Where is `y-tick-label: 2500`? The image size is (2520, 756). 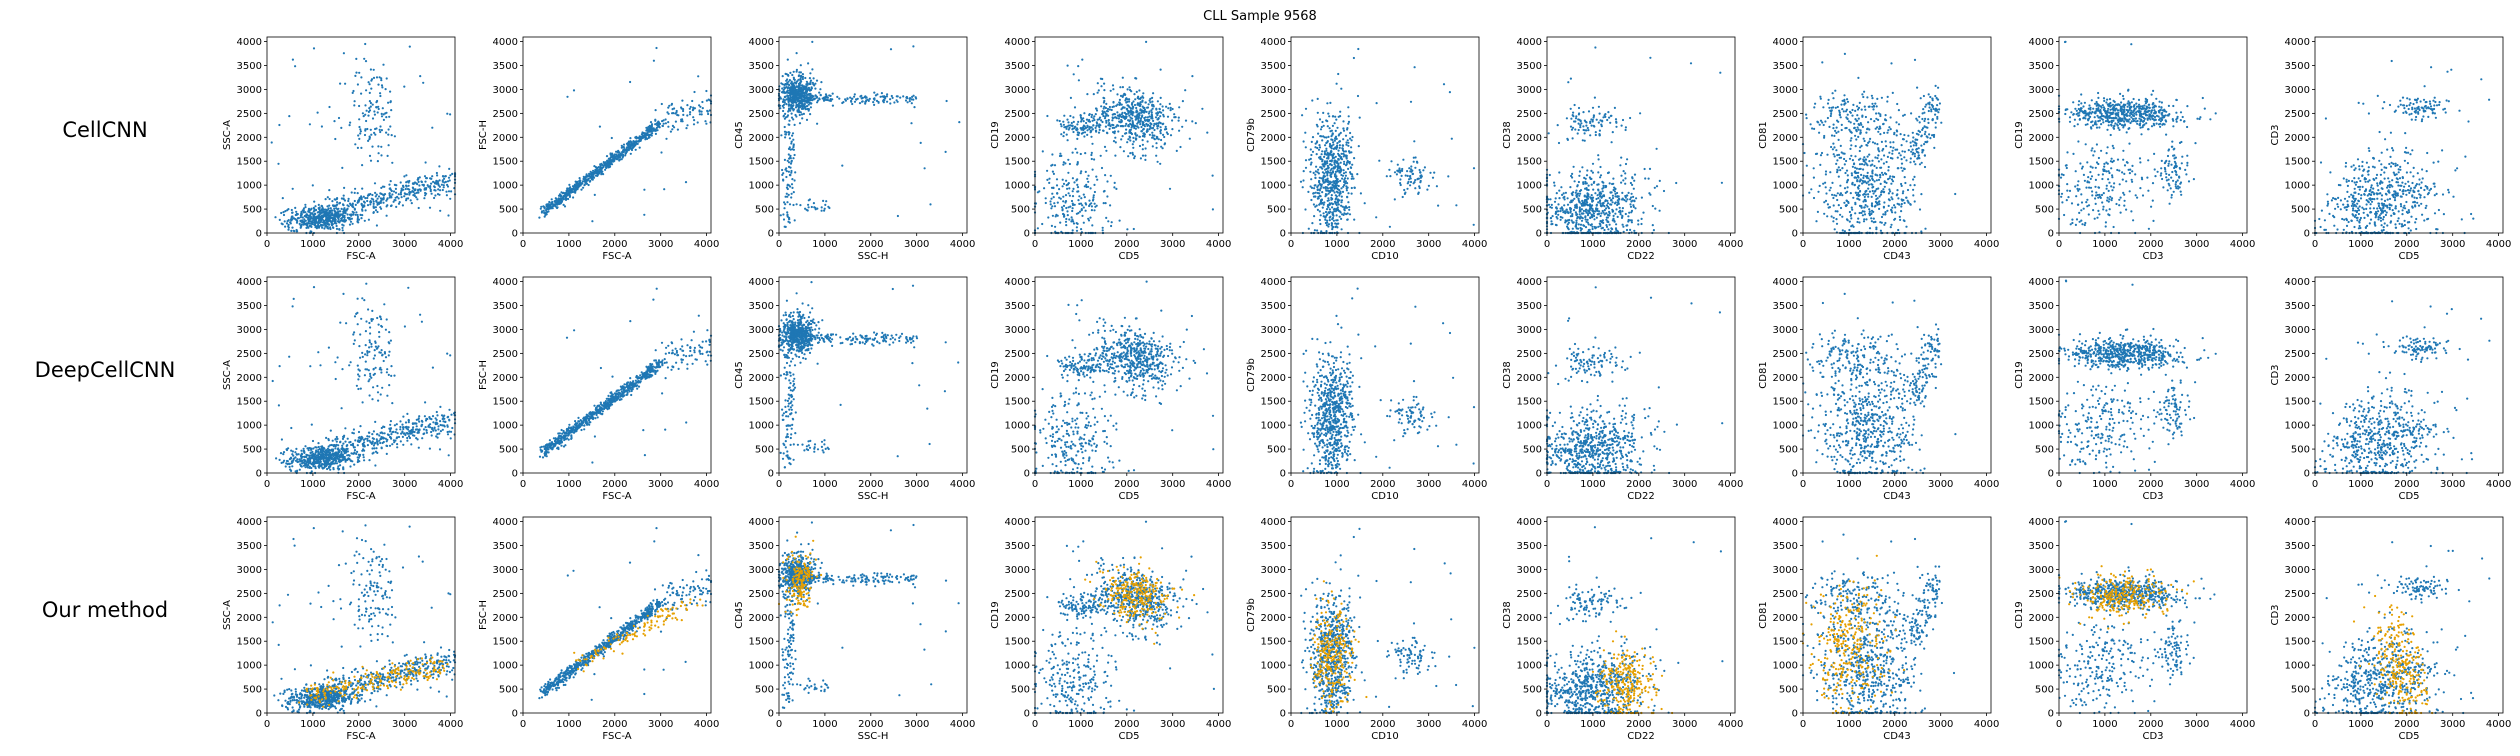
y-tick-label: 2500 is located at coordinates (761, 114).